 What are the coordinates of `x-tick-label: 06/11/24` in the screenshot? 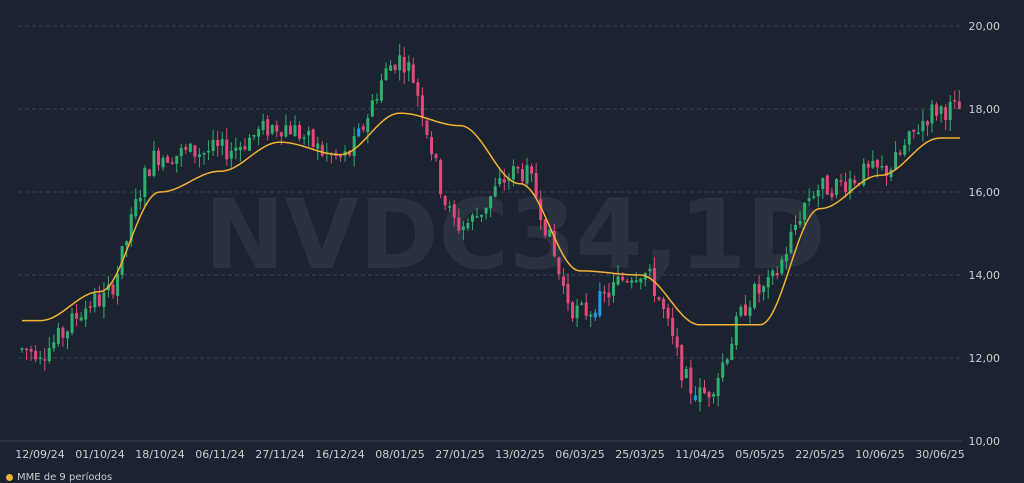 It's located at (219, 454).